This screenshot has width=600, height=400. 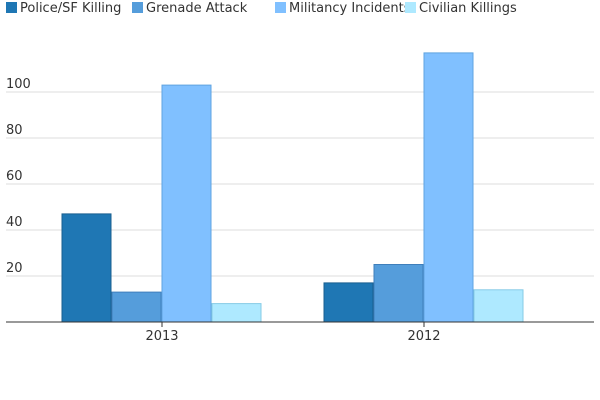 I want to click on legend-item: Civilian Killings, so click(x=461, y=8).